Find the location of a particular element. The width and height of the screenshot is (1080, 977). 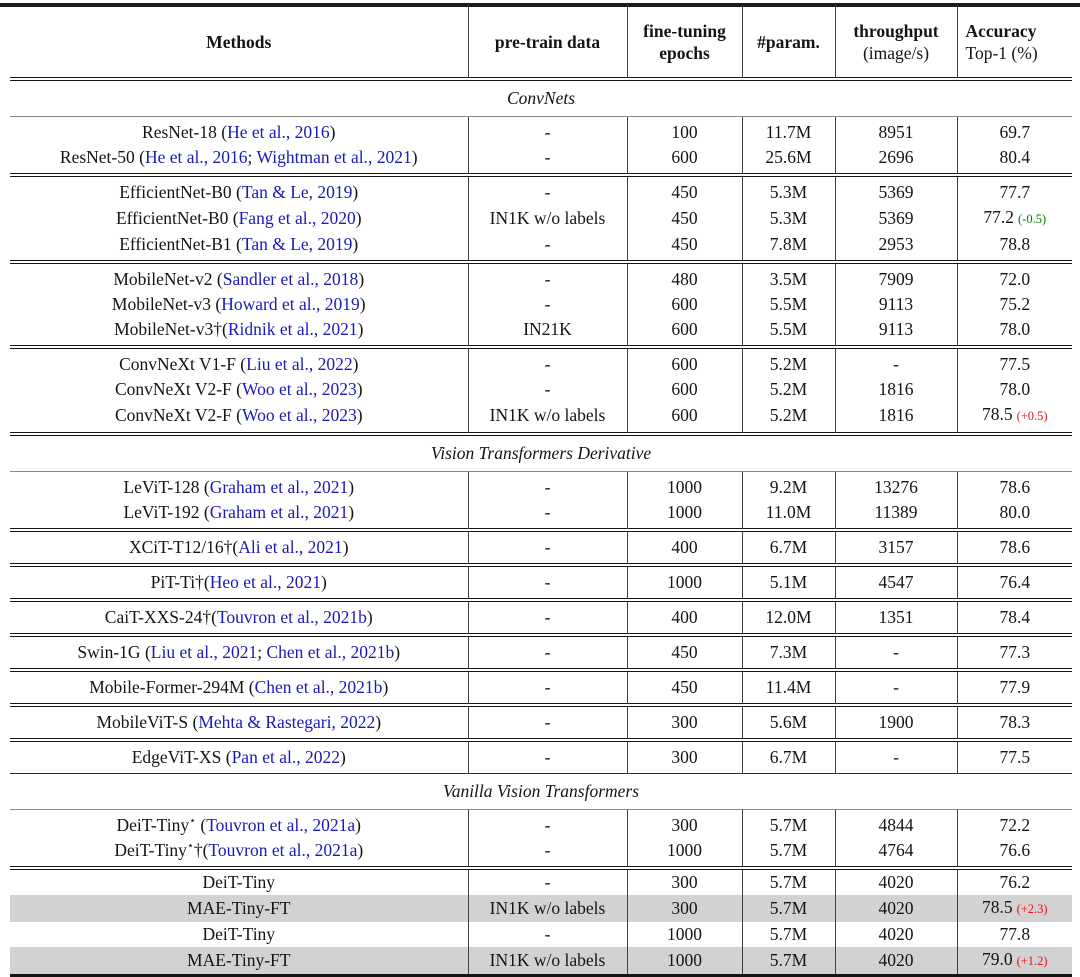

params-cell: 11.0M is located at coordinates (788, 514).